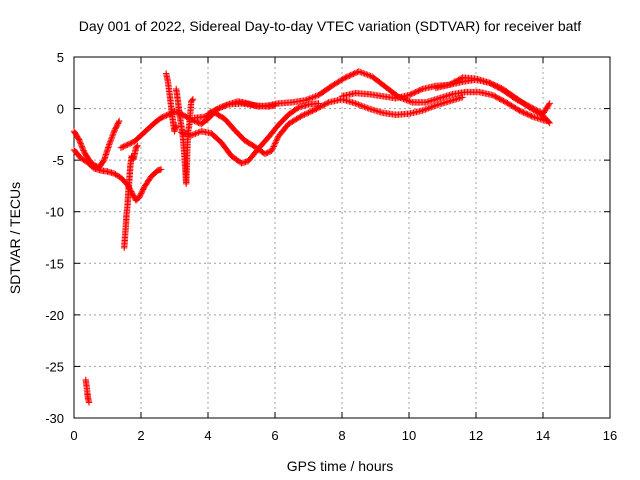 This screenshot has height=480, width=640. What do you see at coordinates (87, 391) in the screenshot?
I see `series-arc-c` at bounding box center [87, 391].